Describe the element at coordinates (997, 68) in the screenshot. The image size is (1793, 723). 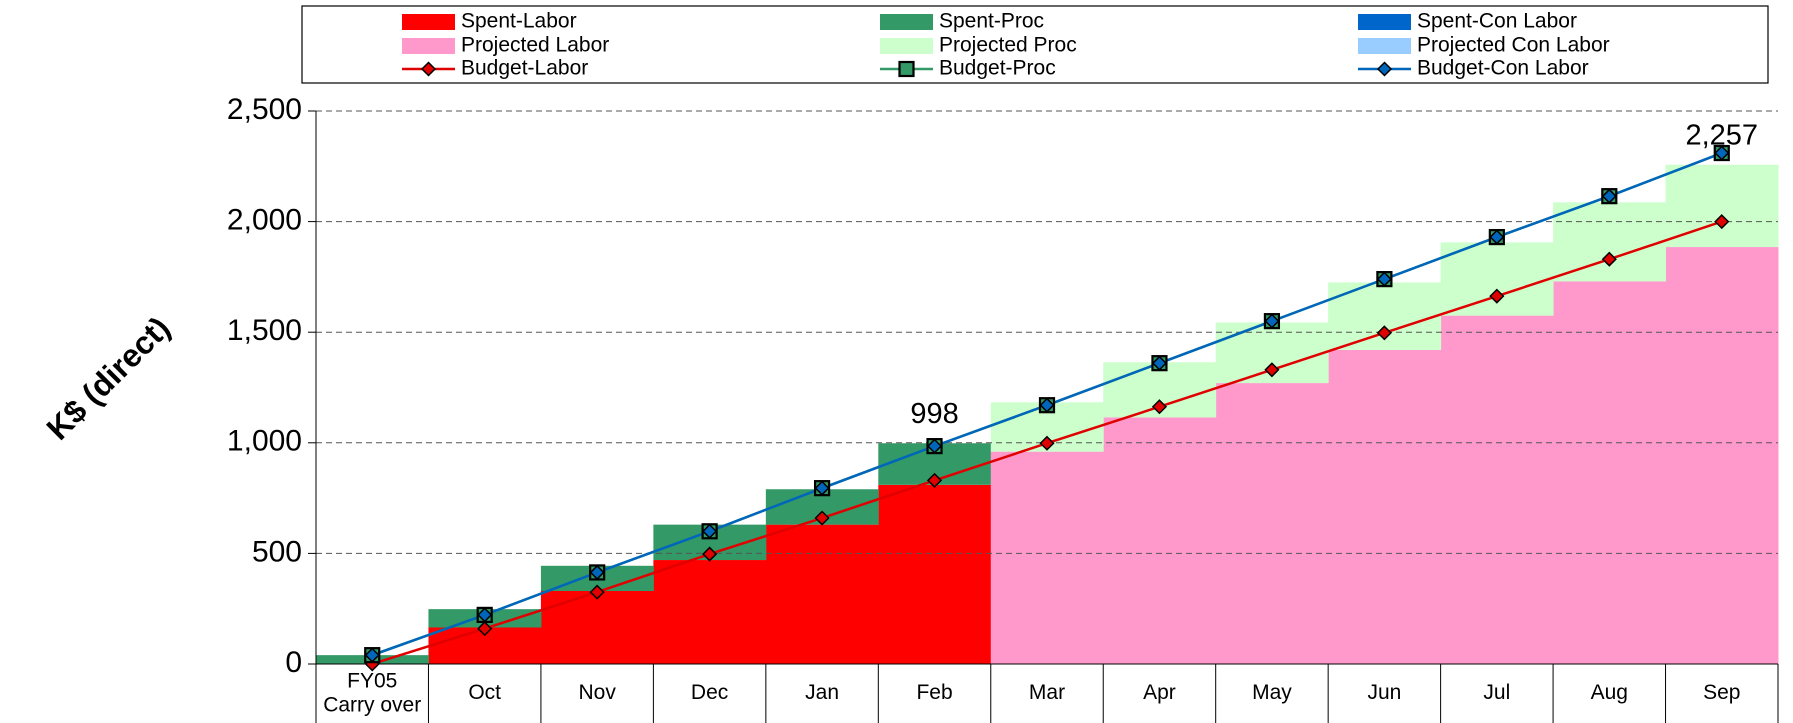
I see `legend-label: Budget-Proc` at that location.